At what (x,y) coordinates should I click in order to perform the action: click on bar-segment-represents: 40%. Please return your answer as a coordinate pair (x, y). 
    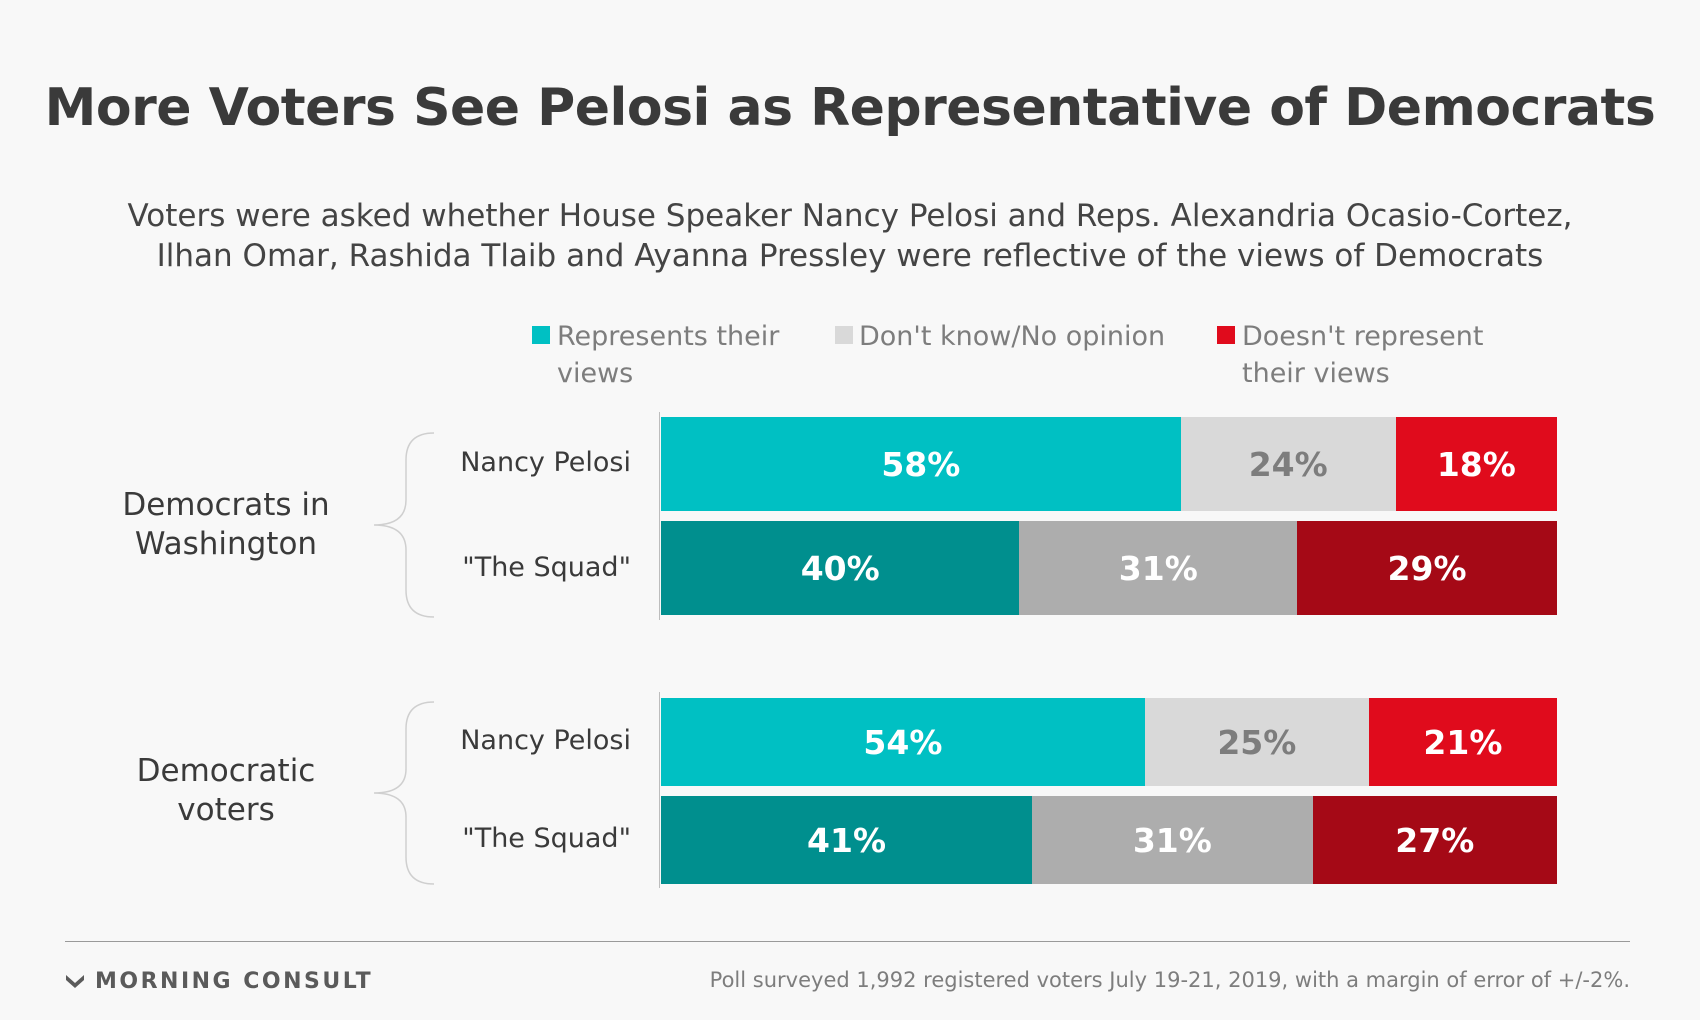
    Looking at the image, I should click on (840, 568).